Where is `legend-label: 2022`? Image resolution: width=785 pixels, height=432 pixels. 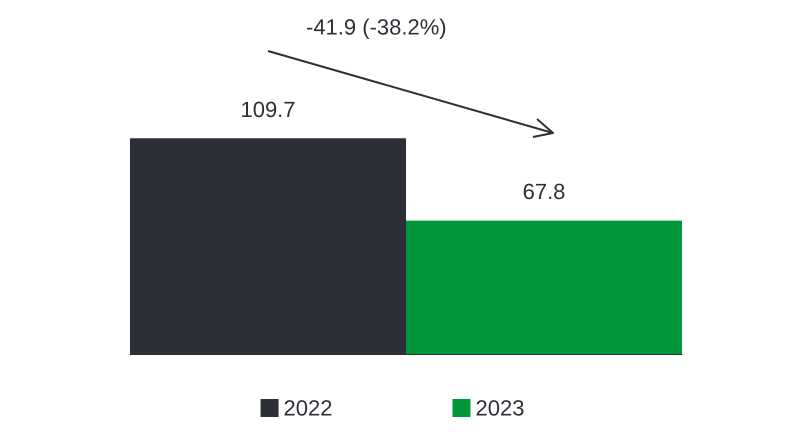
legend-label: 2022 is located at coordinates (308, 408).